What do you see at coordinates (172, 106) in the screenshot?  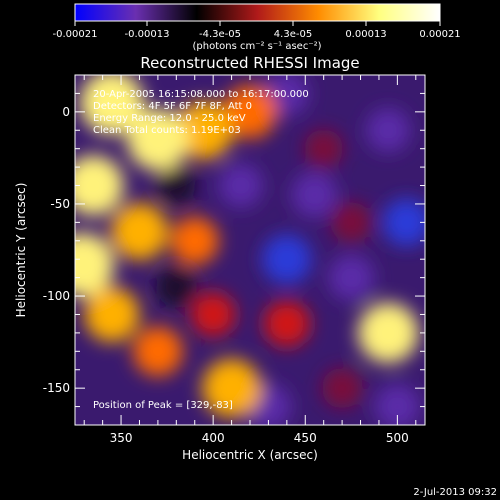 I see `annotation-line: Detectors: 4F 5F 6F 7F 8F, Att 0` at bounding box center [172, 106].